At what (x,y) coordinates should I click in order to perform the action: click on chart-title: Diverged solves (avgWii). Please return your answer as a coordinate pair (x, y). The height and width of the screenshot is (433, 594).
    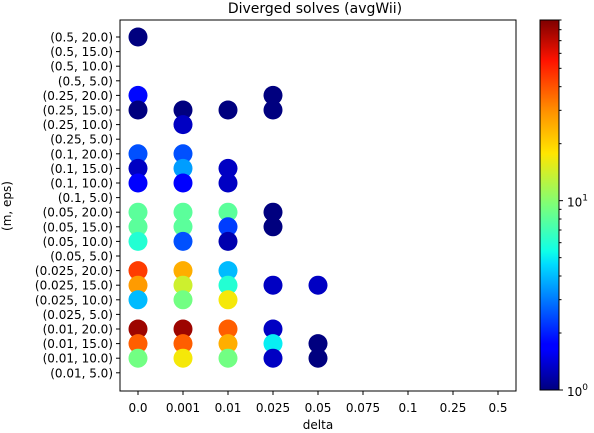
    Looking at the image, I should click on (315, 9).